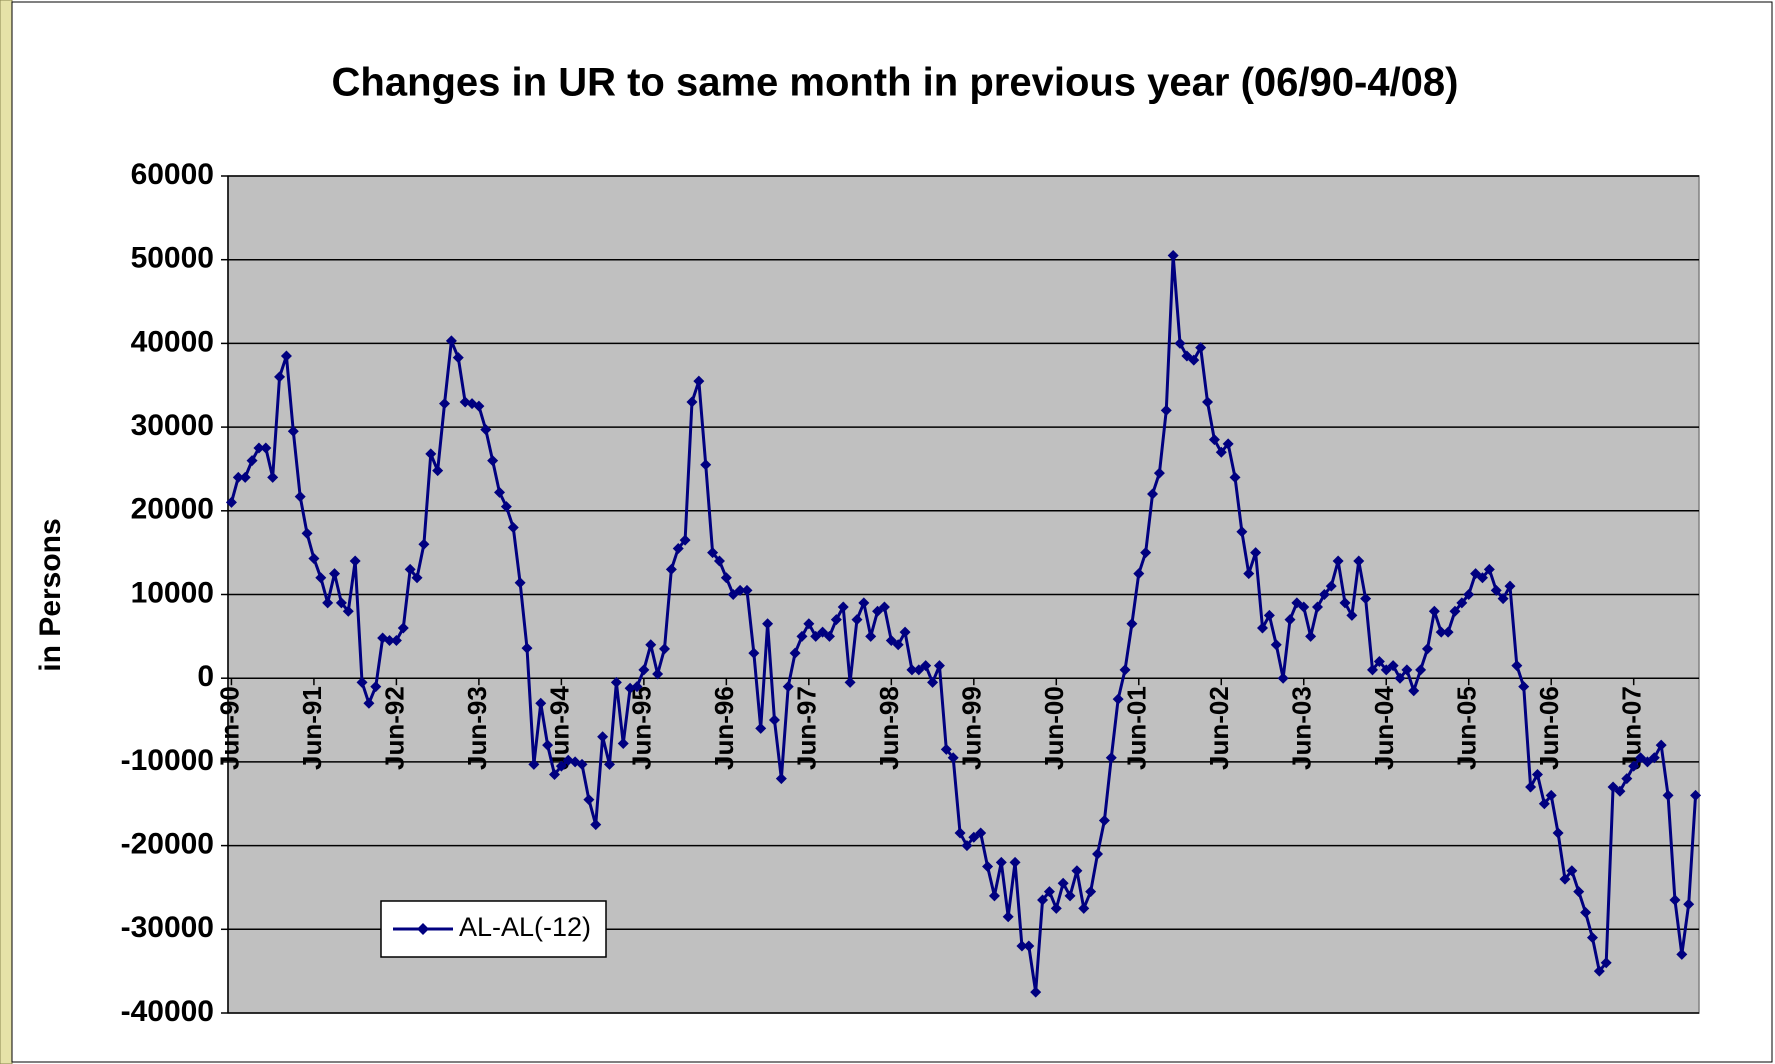 The width and height of the screenshot is (1775, 1064). What do you see at coordinates (1054, 728) in the screenshot?
I see `x-tick-label: Jun-00` at bounding box center [1054, 728].